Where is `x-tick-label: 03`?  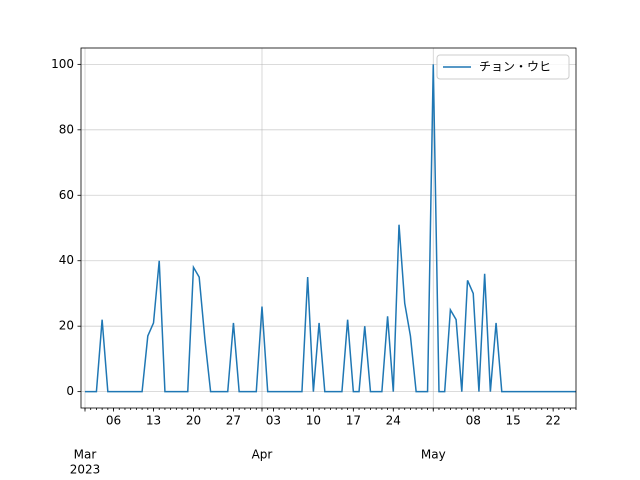 x-tick-label: 03 is located at coordinates (273, 421).